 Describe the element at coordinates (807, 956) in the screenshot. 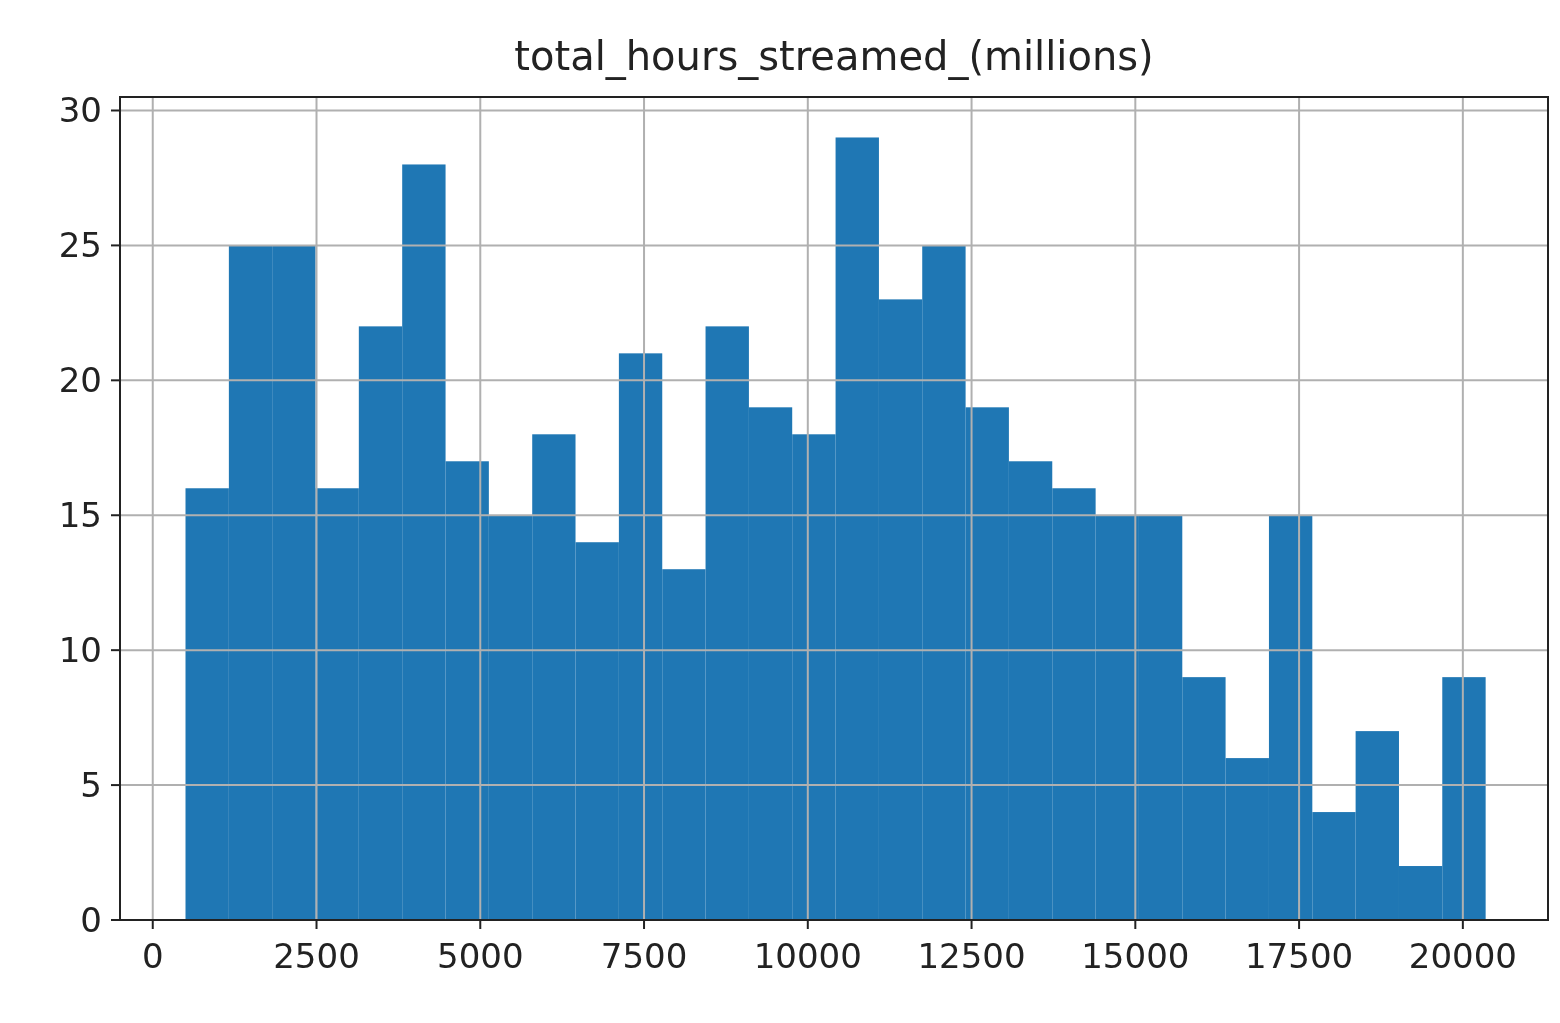

I see `x-tick-label: 10000` at that location.